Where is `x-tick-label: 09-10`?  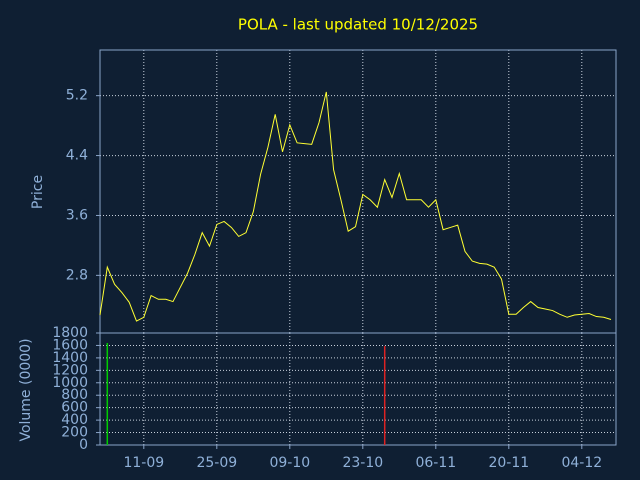
x-tick-label: 09-10 is located at coordinates (289, 463).